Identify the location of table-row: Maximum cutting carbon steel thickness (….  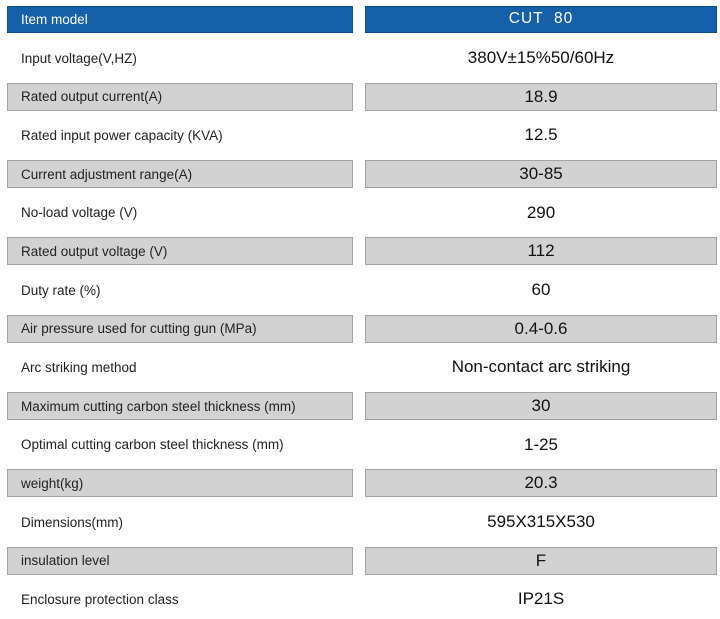
(362, 406).